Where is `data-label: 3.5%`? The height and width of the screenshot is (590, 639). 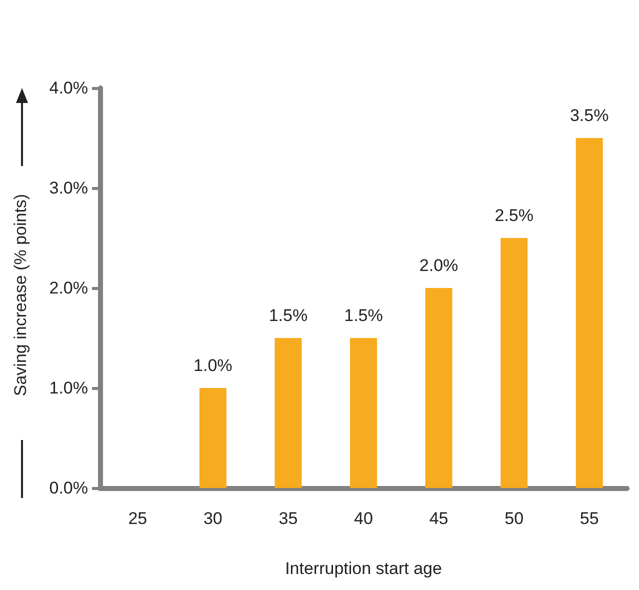 data-label: 3.5% is located at coordinates (589, 115).